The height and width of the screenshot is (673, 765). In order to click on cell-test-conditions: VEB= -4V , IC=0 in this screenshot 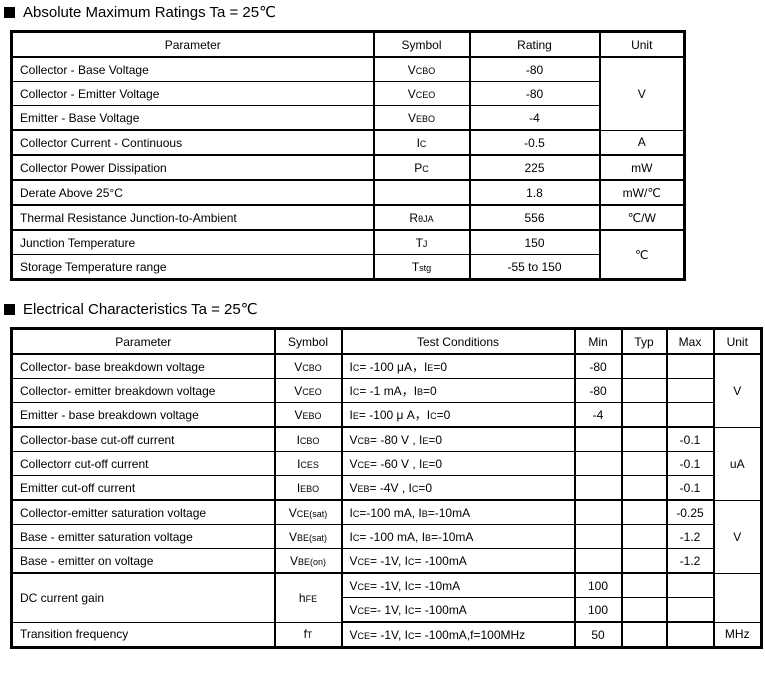, I will do `click(458, 488)`.